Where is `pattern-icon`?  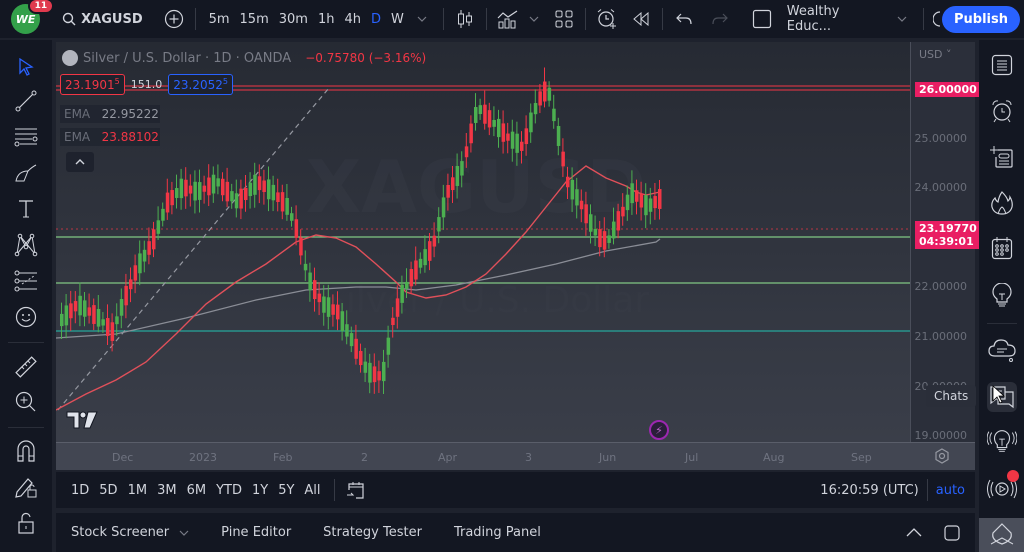 pattern-icon is located at coordinates (26, 245).